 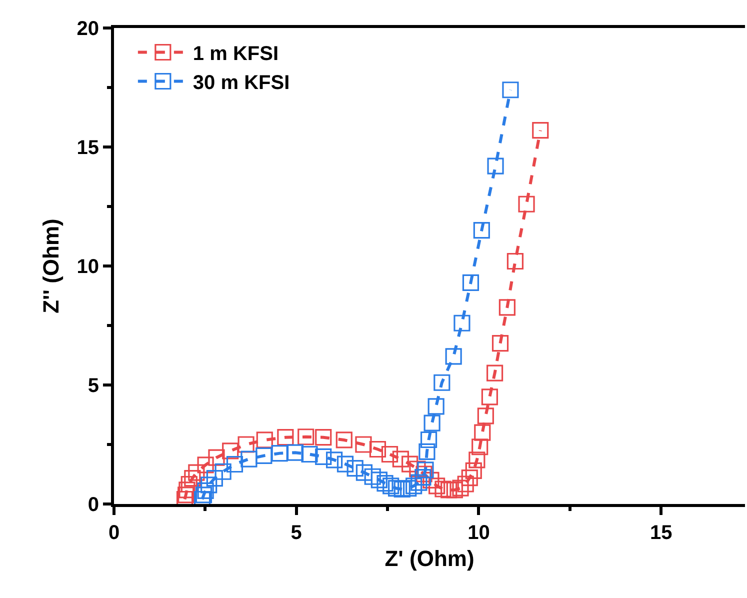 I want to click on y-tick-label: 0, so click(x=93, y=505).